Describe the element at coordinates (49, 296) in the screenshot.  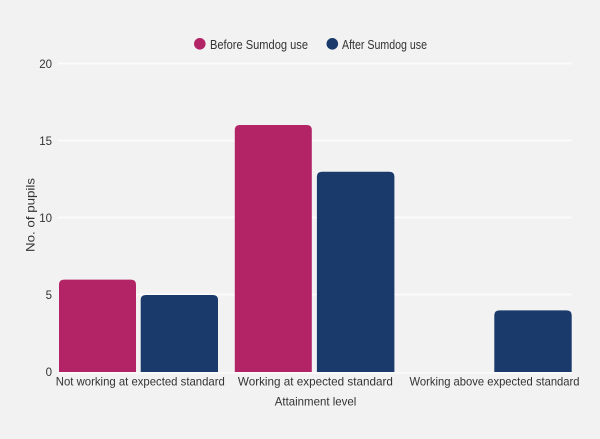
I see `svg-text: 5` at that location.